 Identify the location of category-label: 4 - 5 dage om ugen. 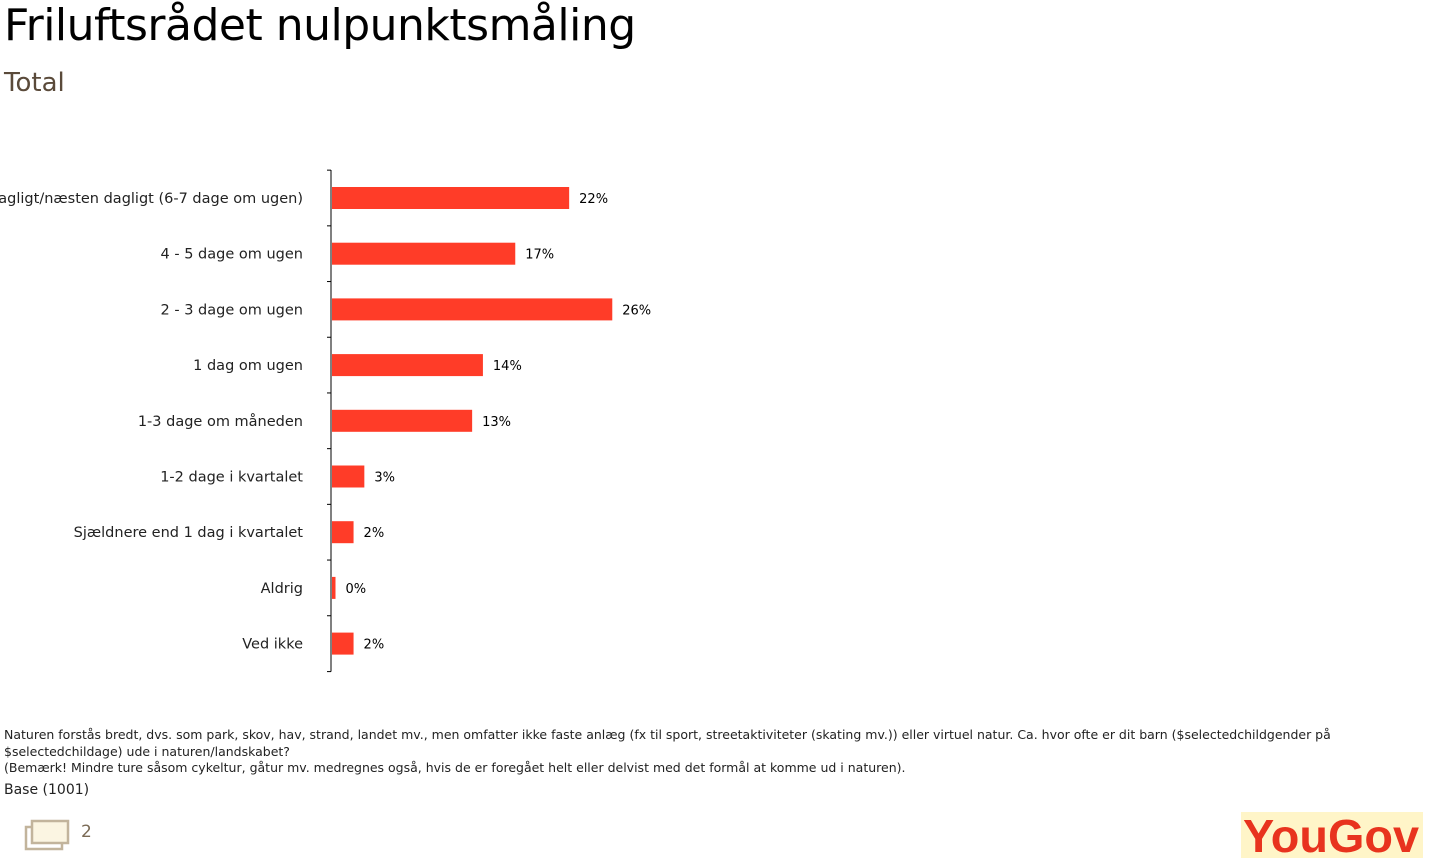
(232, 255).